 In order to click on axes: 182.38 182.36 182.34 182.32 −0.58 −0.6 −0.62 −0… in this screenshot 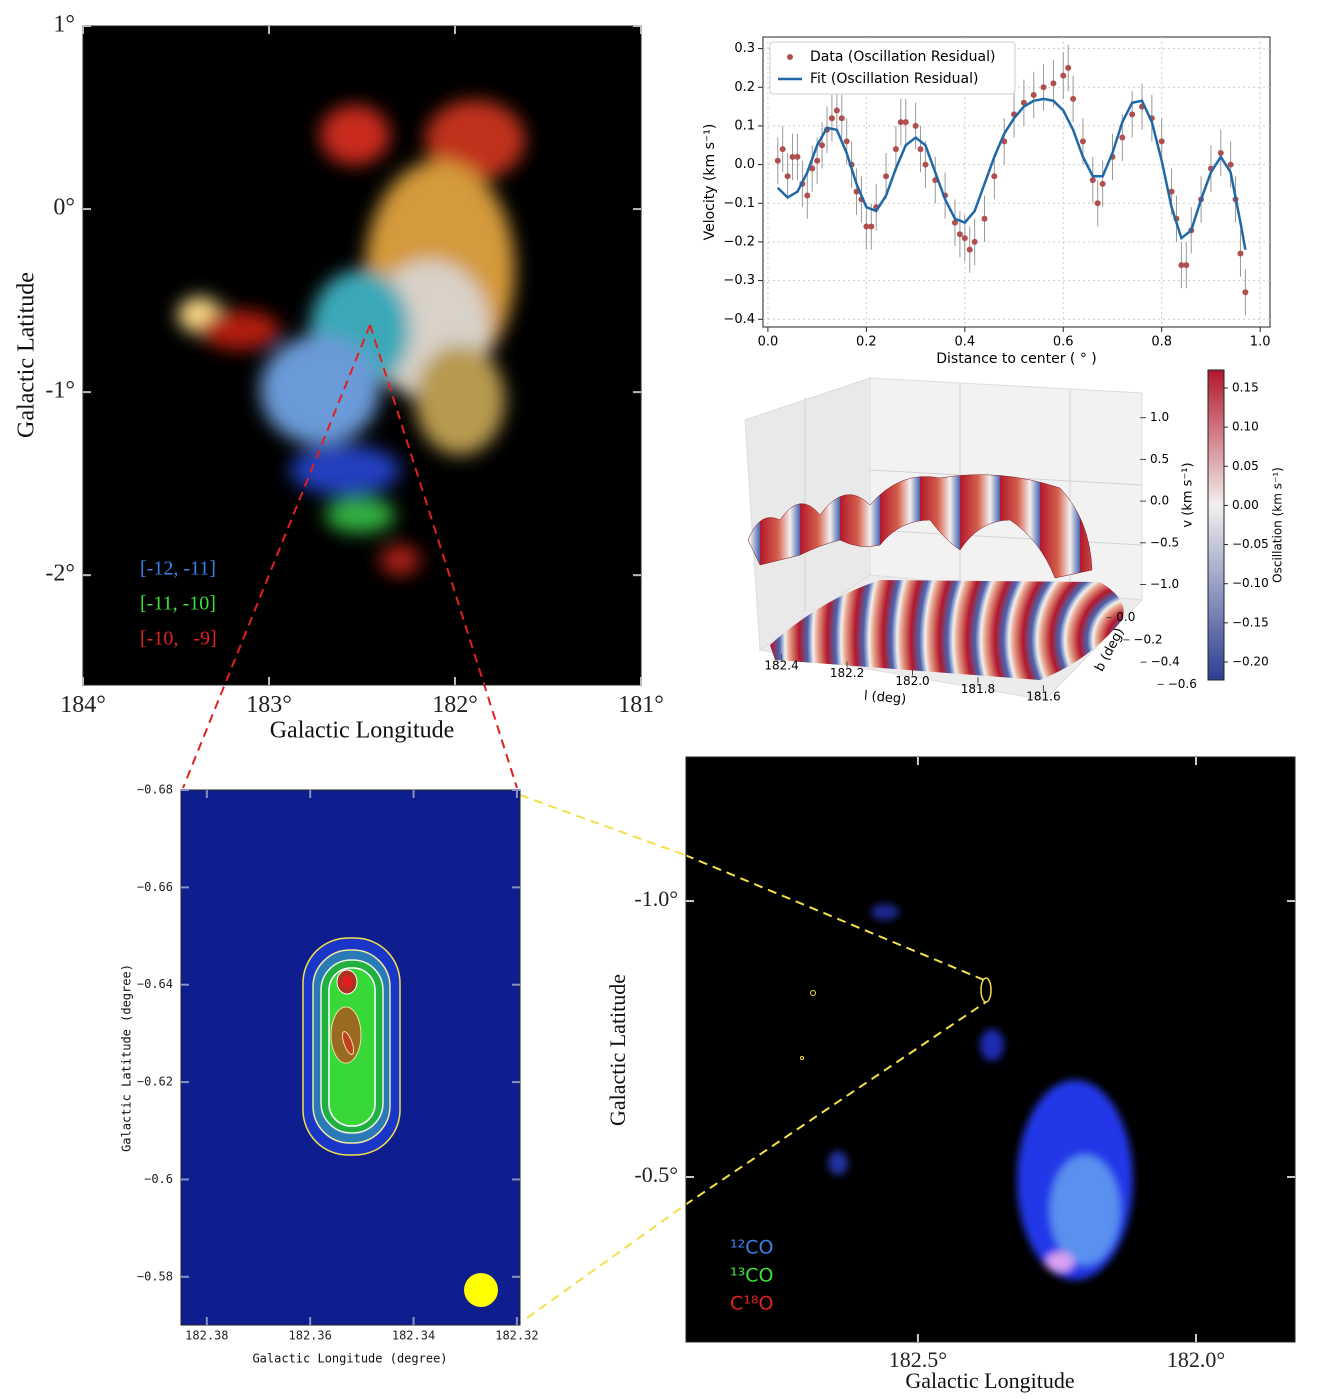, I will do `click(329, 1074)`.